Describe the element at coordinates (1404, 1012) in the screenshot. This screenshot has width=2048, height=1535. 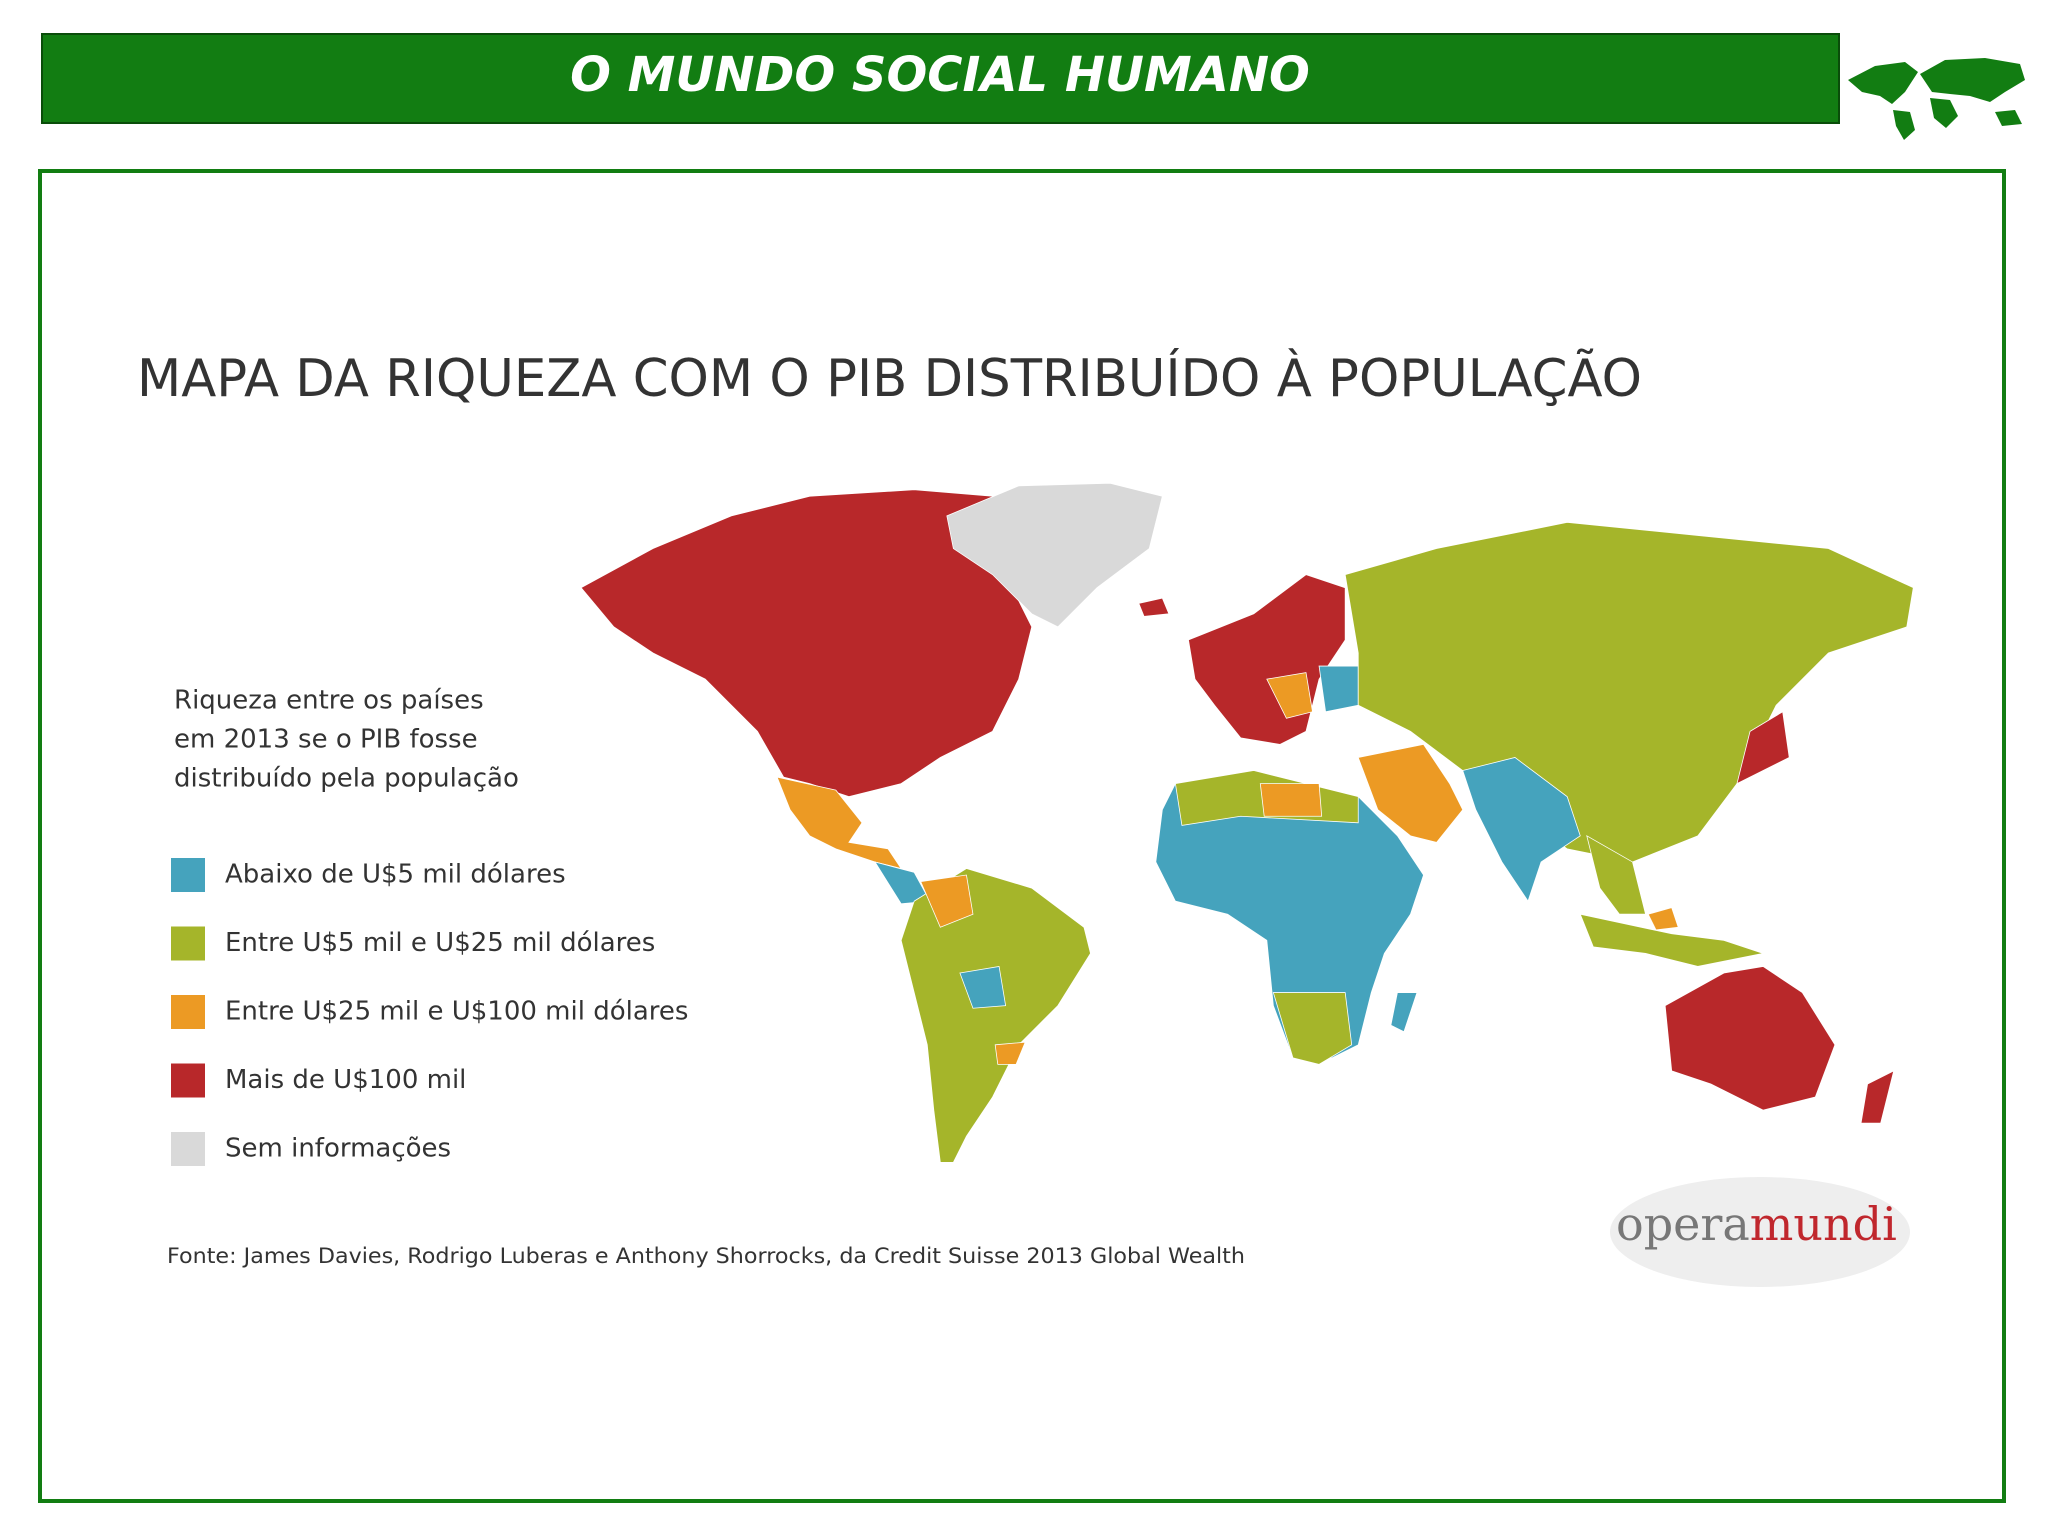
I see `madagascar` at that location.